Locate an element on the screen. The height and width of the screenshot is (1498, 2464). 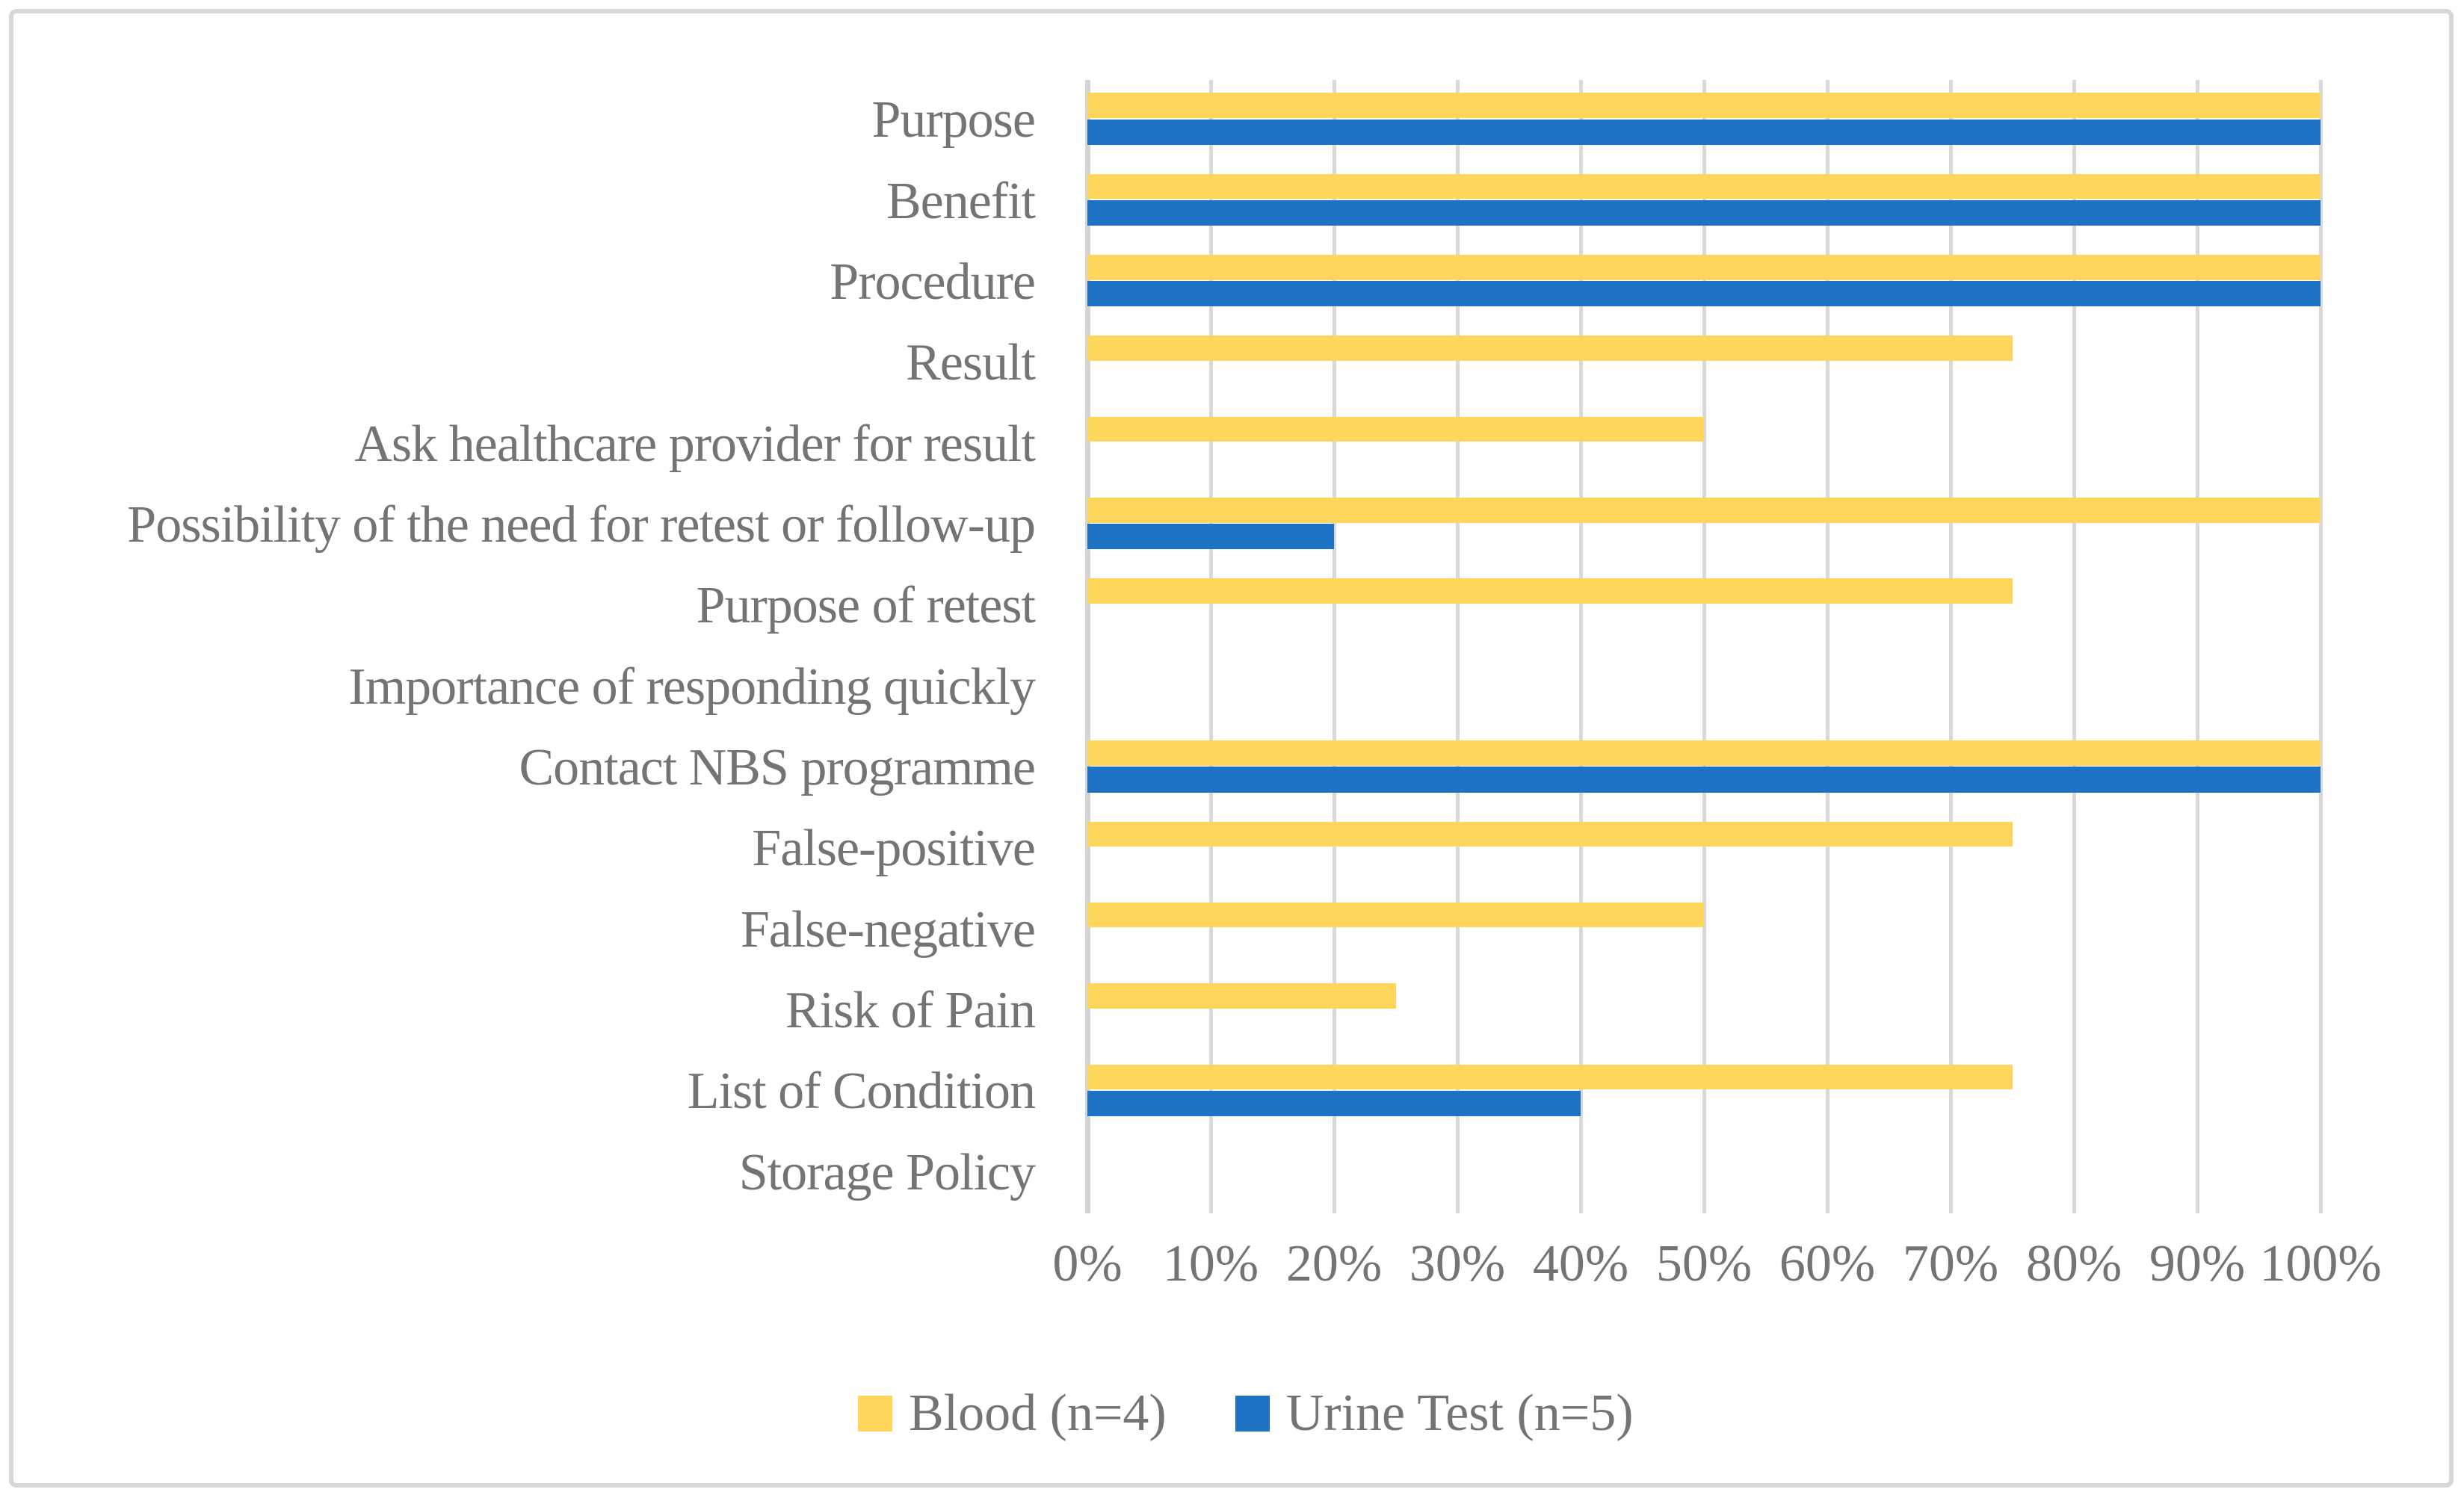
x-tick-label: 100% is located at coordinates (2320, 1264).